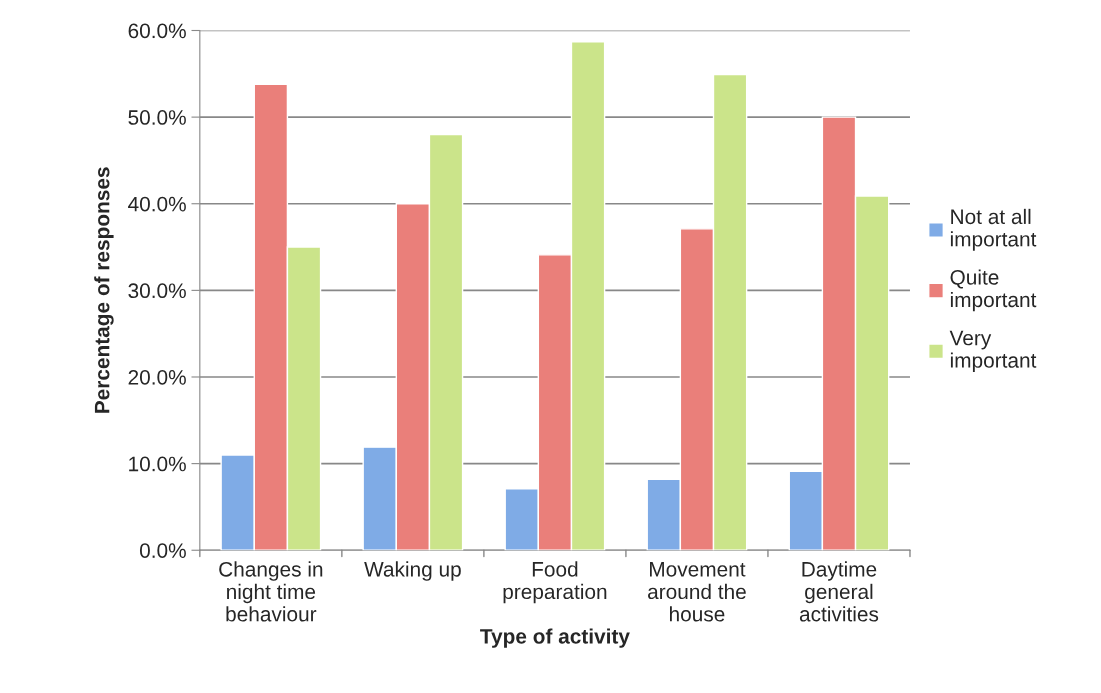  What do you see at coordinates (697, 592) in the screenshot?
I see `x-tick-label: Movement around the house` at bounding box center [697, 592].